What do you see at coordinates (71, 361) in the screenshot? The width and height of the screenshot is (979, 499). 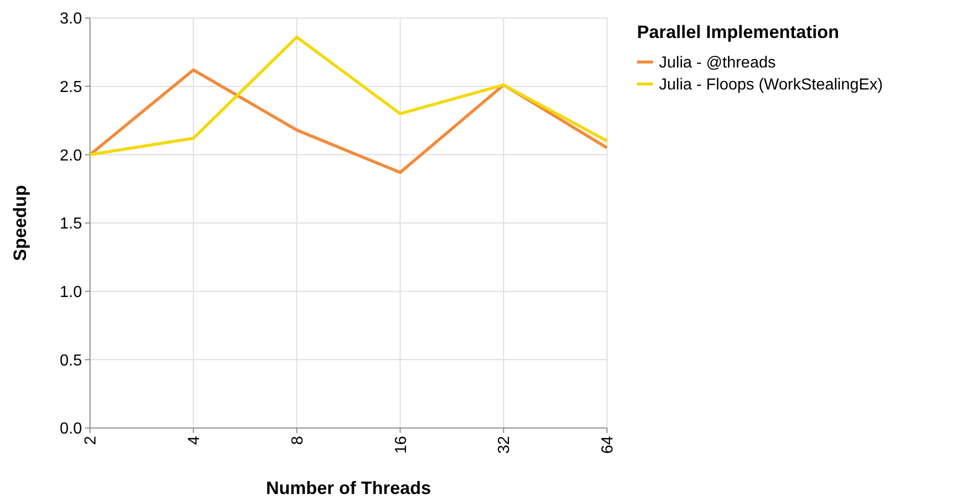 I see `y-tick-label: 0.5` at bounding box center [71, 361].